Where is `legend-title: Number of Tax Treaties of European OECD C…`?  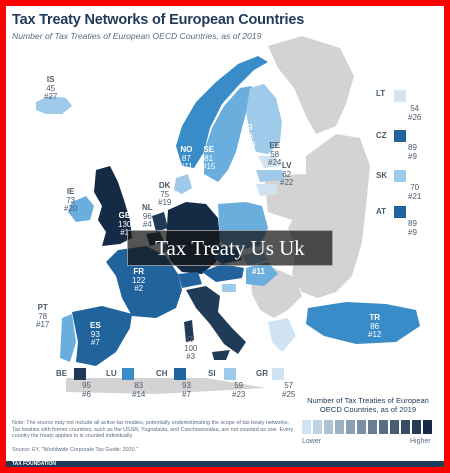 legend-title: Number of Tax Treaties of European OECD C… is located at coordinates (368, 405).